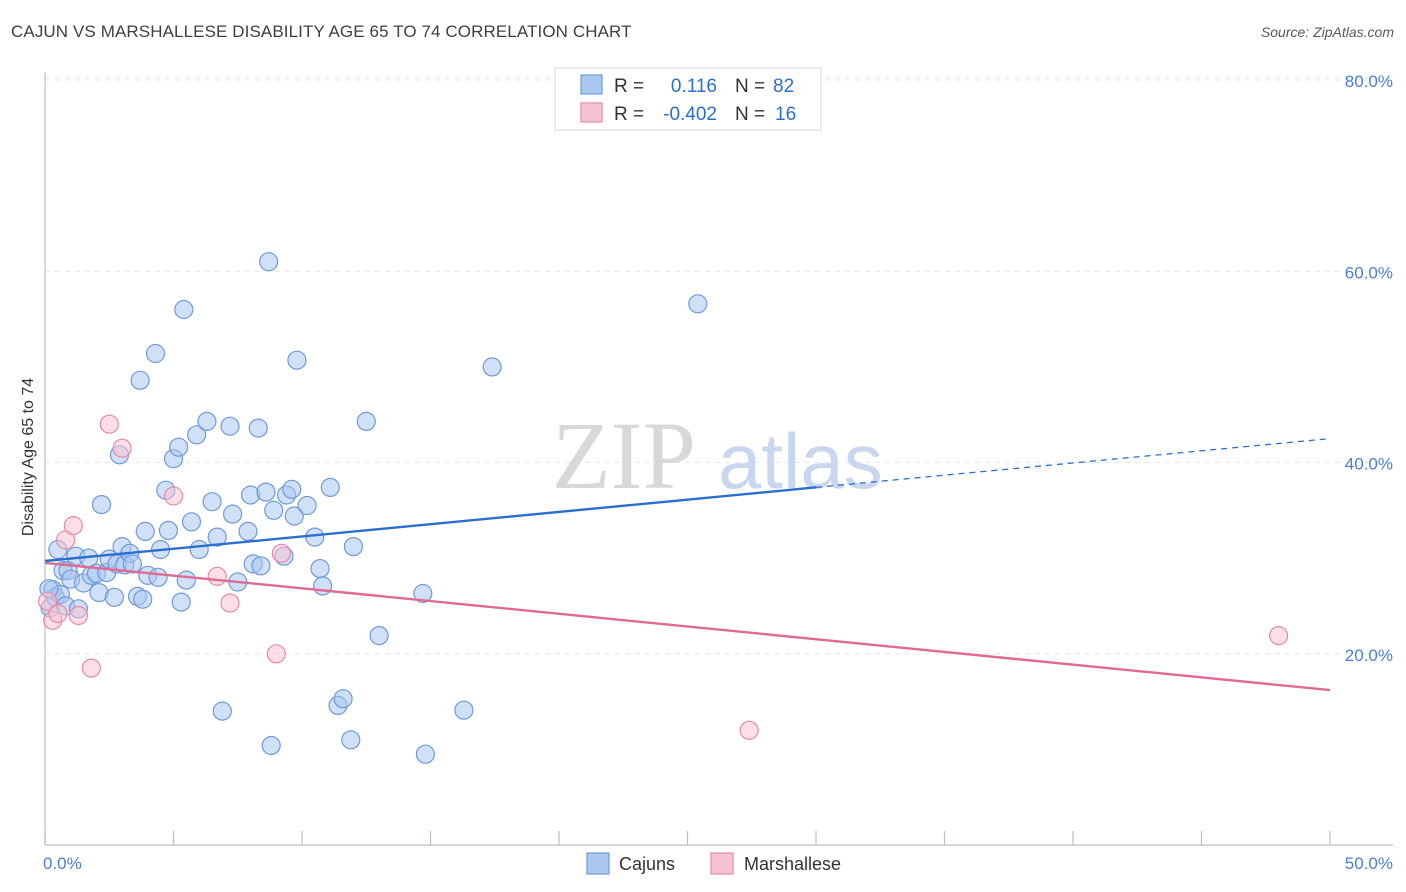 The image size is (1406, 892). Describe the element at coordinates (28, 457) in the screenshot. I see `y-axis-label: Disability Age 65 to 74` at that location.